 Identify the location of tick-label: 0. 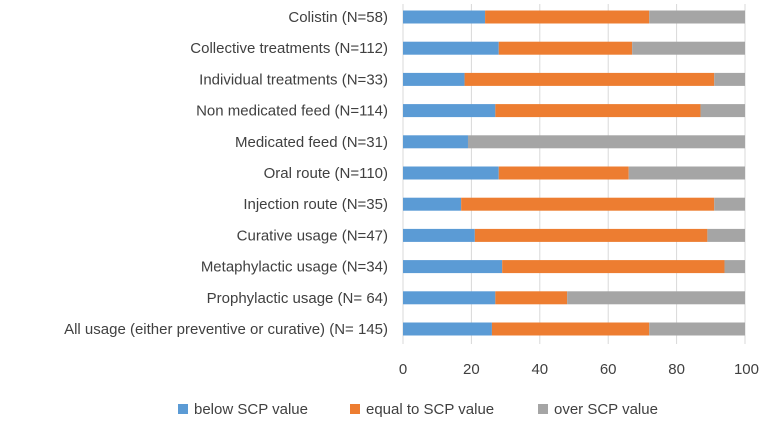
(403, 369).